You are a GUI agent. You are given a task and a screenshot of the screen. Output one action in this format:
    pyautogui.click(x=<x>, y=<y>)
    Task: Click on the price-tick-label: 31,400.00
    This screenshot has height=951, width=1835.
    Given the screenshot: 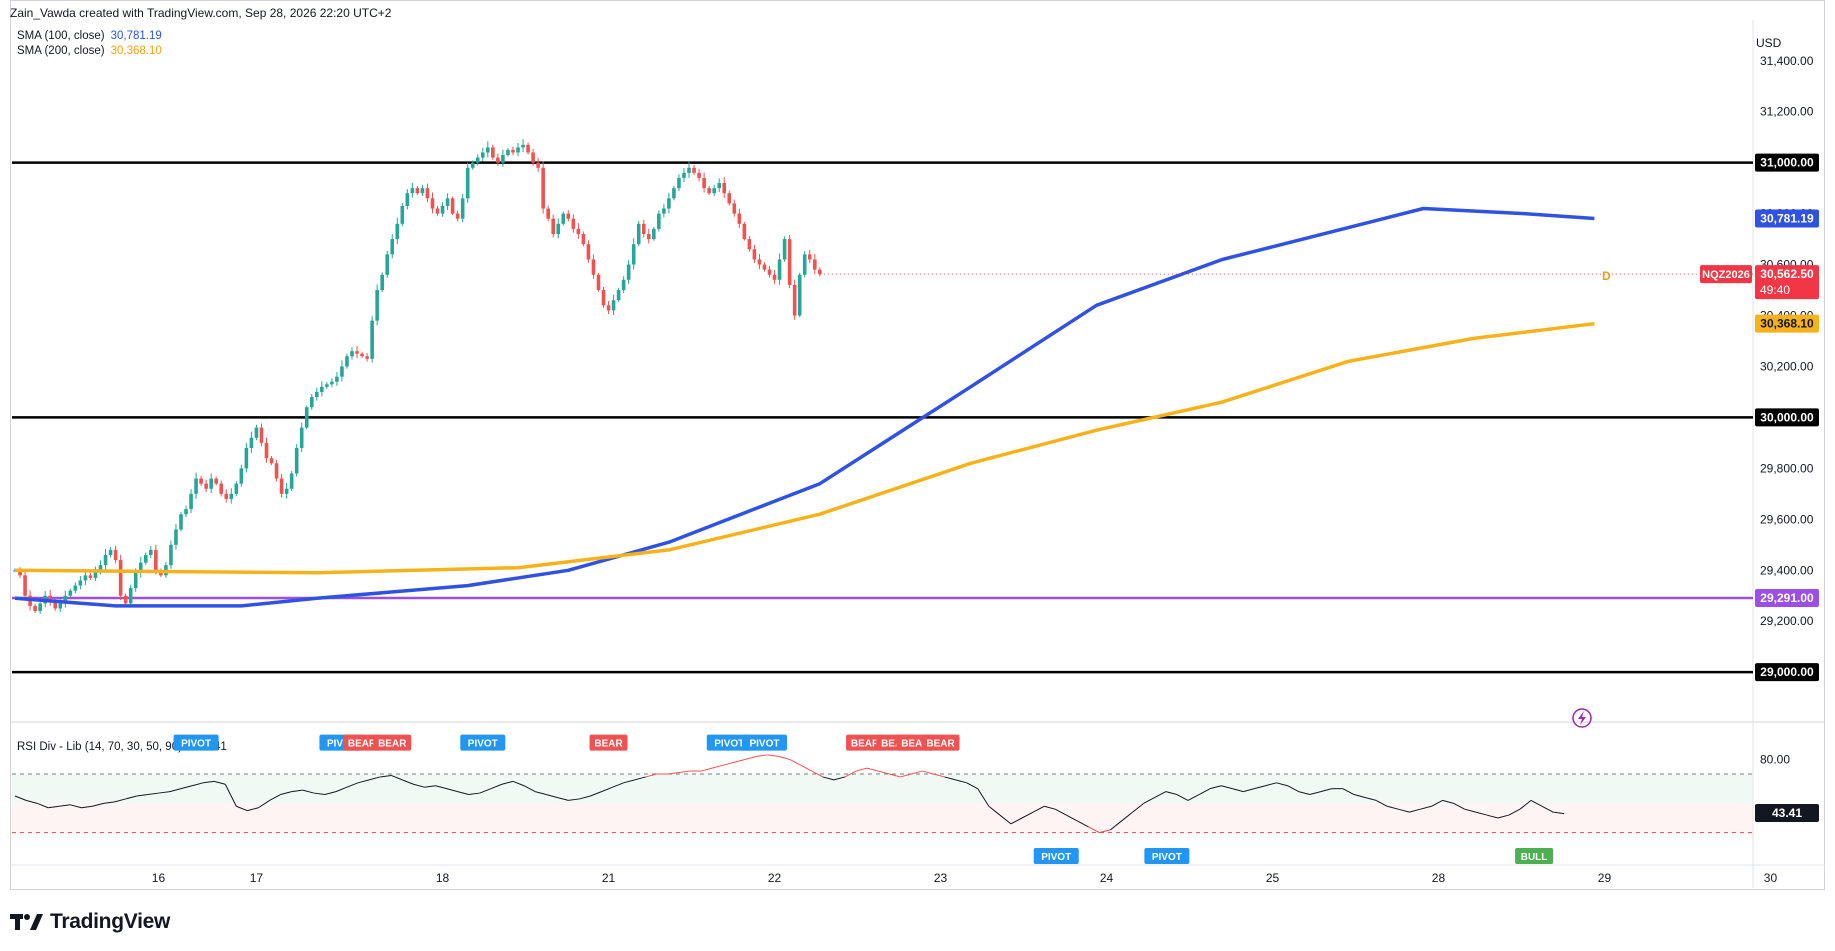 What is the action you would take?
    pyautogui.click(x=1787, y=61)
    